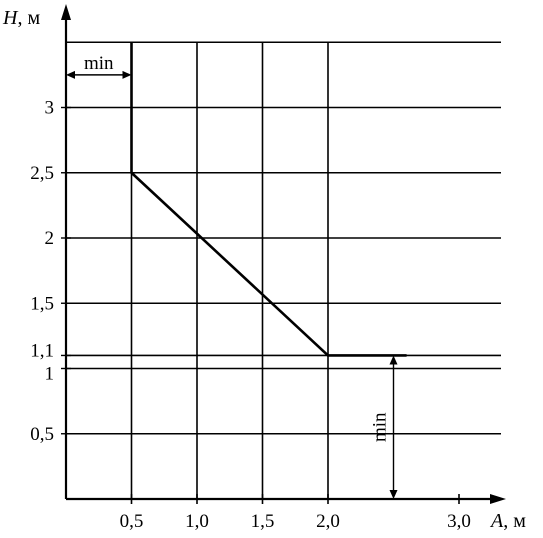 The height and width of the screenshot is (538, 543). I want to click on y-tick-label: 3, so click(50, 108).